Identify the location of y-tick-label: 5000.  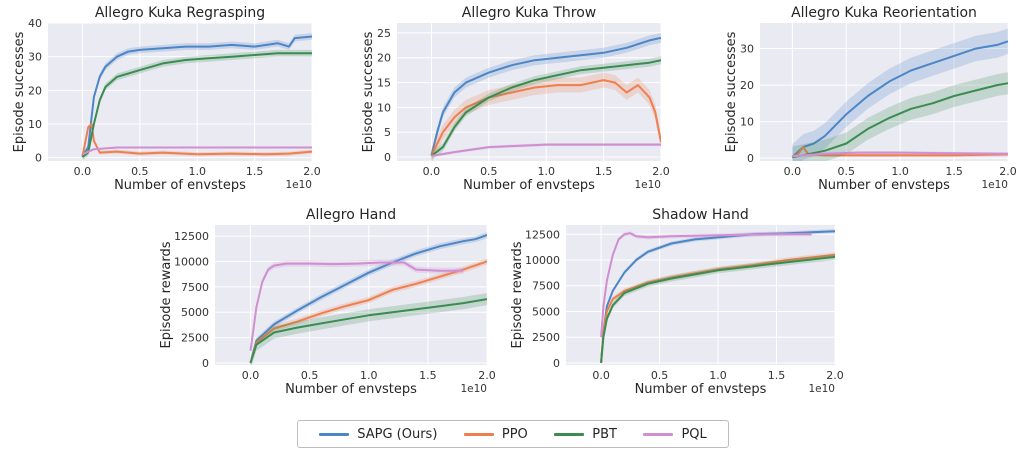
(195, 312).